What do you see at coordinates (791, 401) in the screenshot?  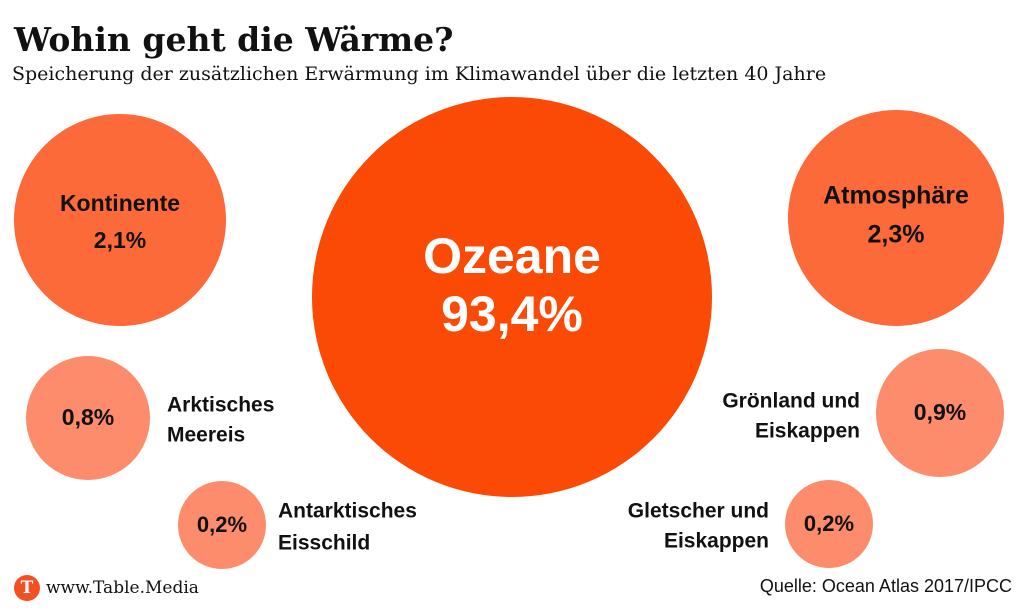 I see `bubble-label-groenland-und-eiskappen-line-1: Grönland und` at bounding box center [791, 401].